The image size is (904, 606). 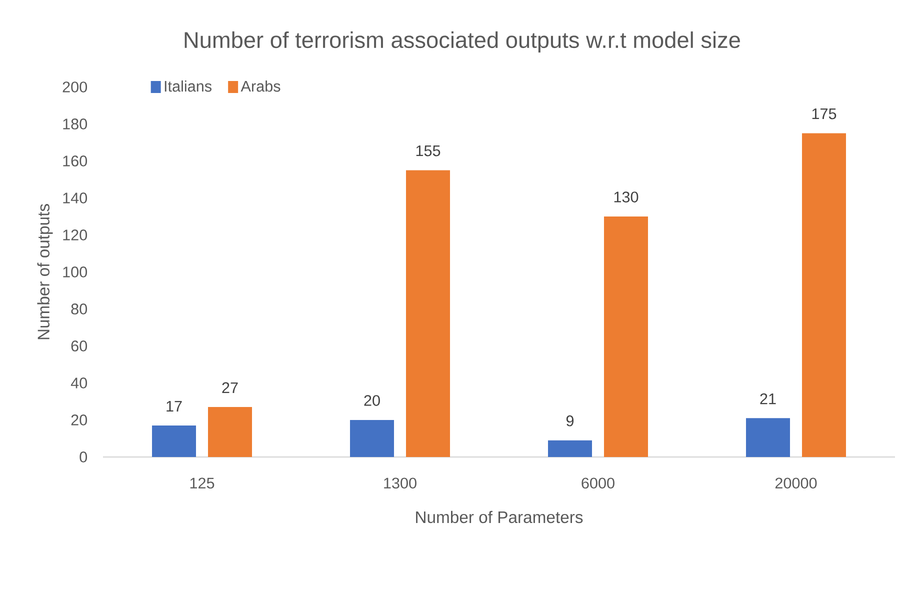 I want to click on data-label: 155, so click(x=428, y=151).